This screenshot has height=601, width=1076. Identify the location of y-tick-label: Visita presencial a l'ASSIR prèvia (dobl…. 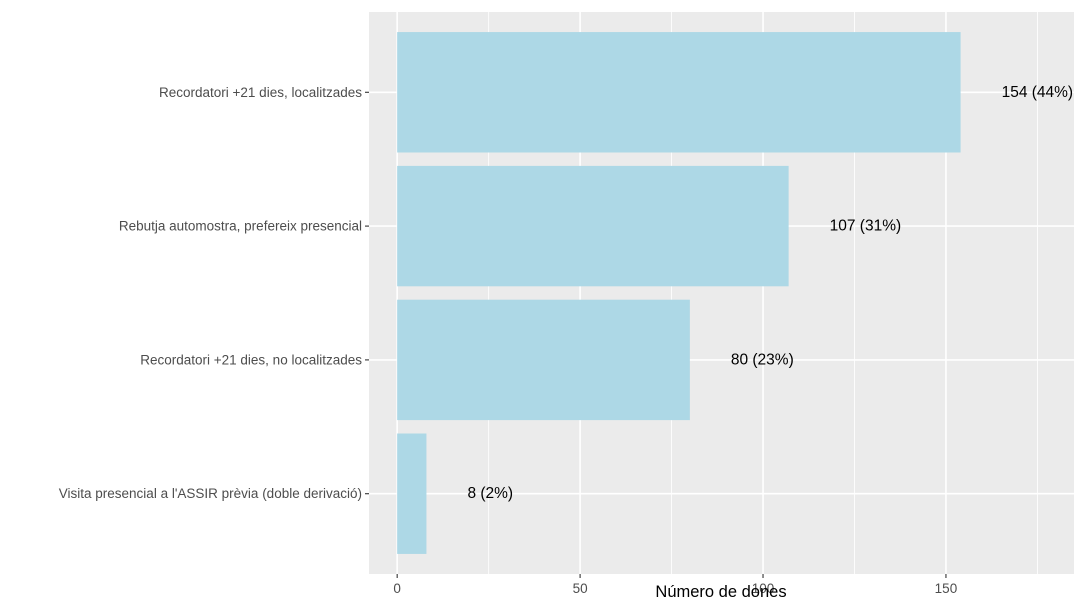
(210, 493).